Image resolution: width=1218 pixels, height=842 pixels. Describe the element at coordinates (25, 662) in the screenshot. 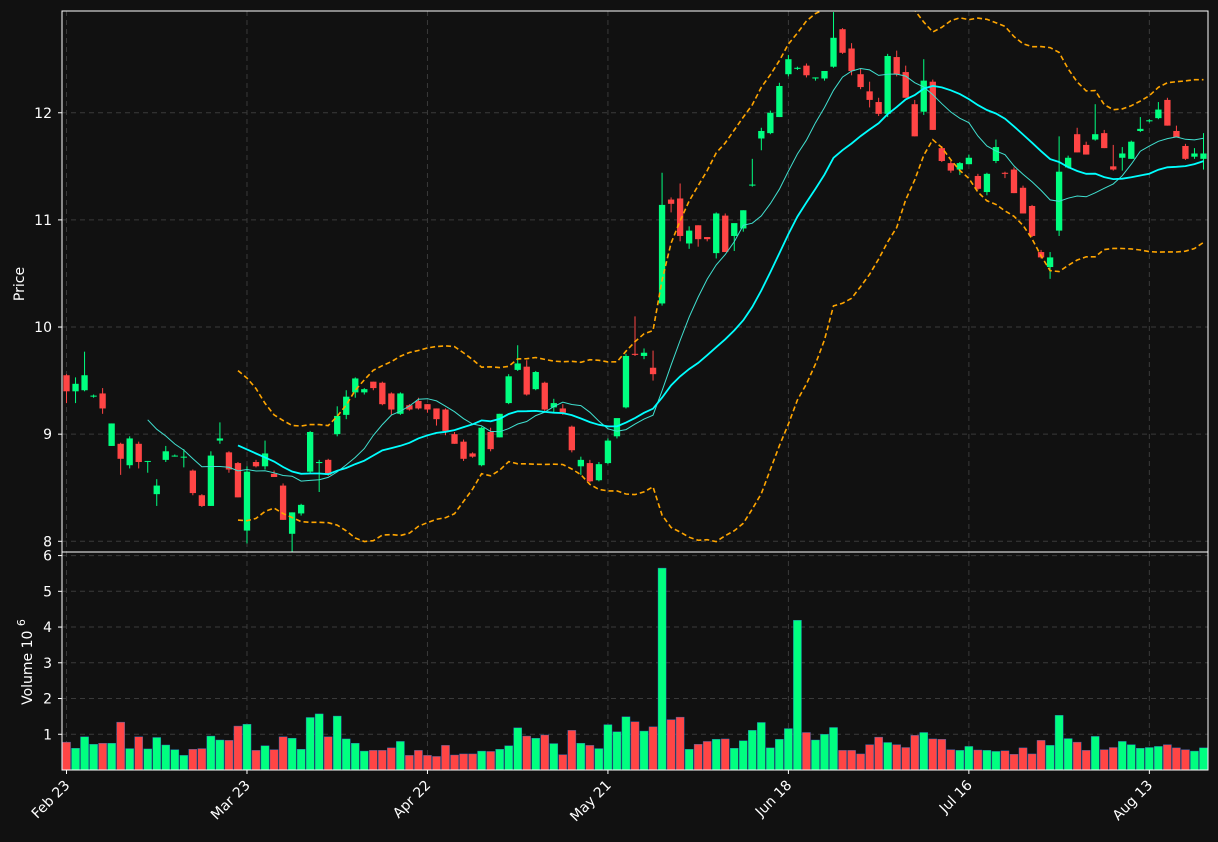

I see `volume-axis-label: Volume 10 6` at that location.